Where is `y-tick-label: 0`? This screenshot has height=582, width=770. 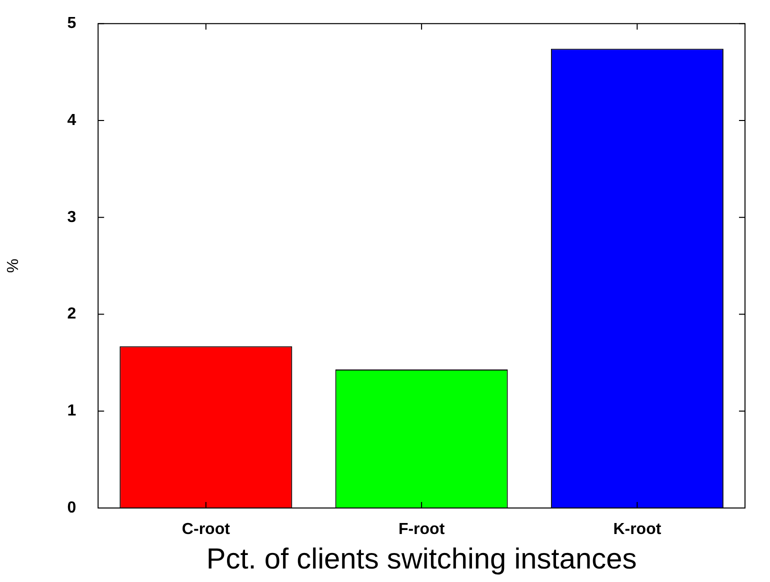 y-tick-label: 0 is located at coordinates (71, 507).